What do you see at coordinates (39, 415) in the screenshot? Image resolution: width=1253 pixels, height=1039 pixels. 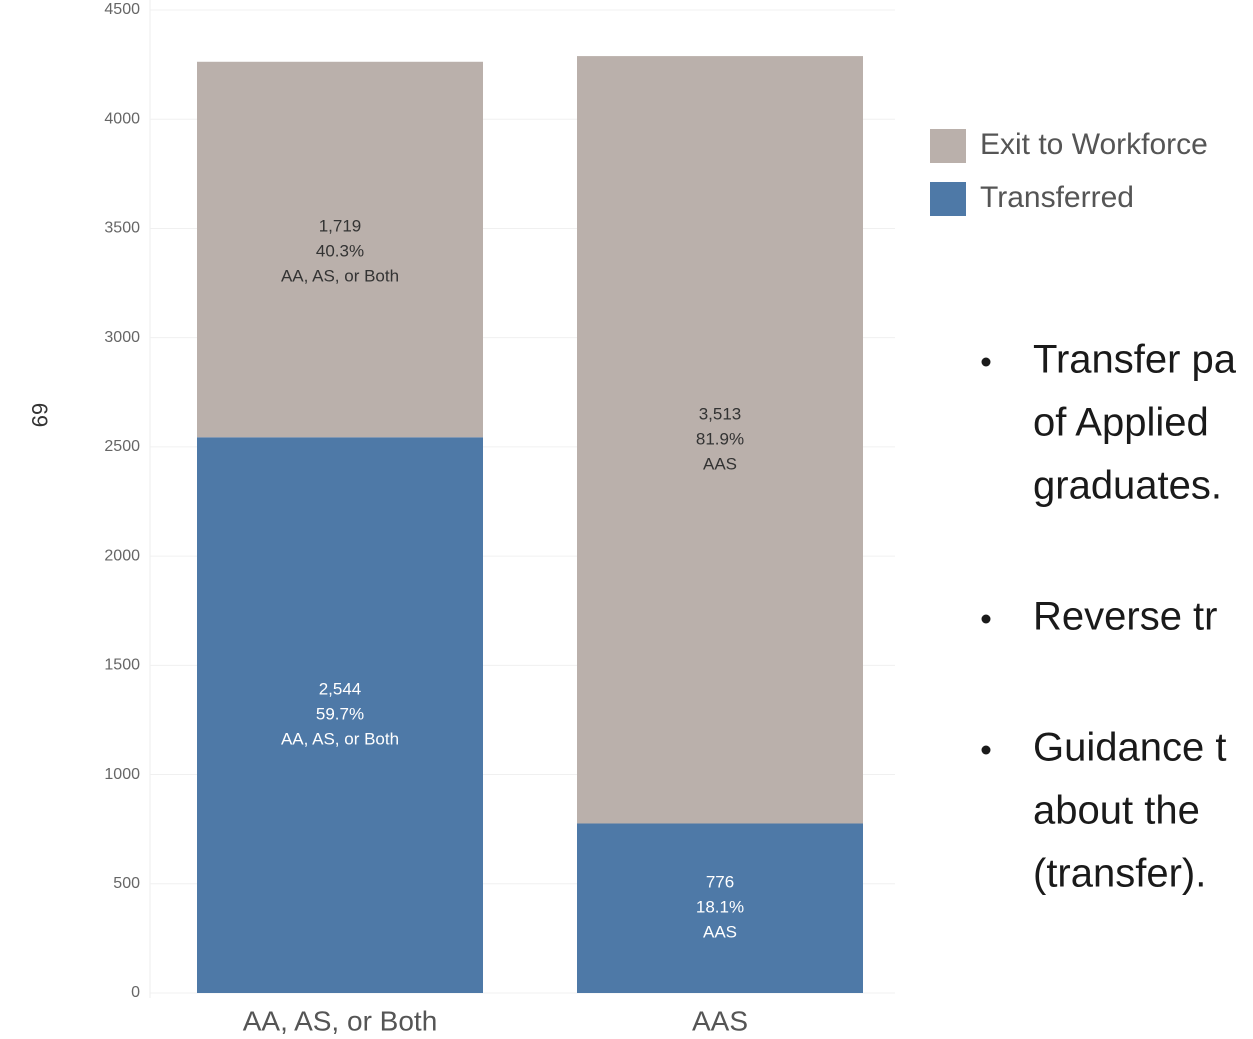 I see `page-number: 69` at bounding box center [39, 415].